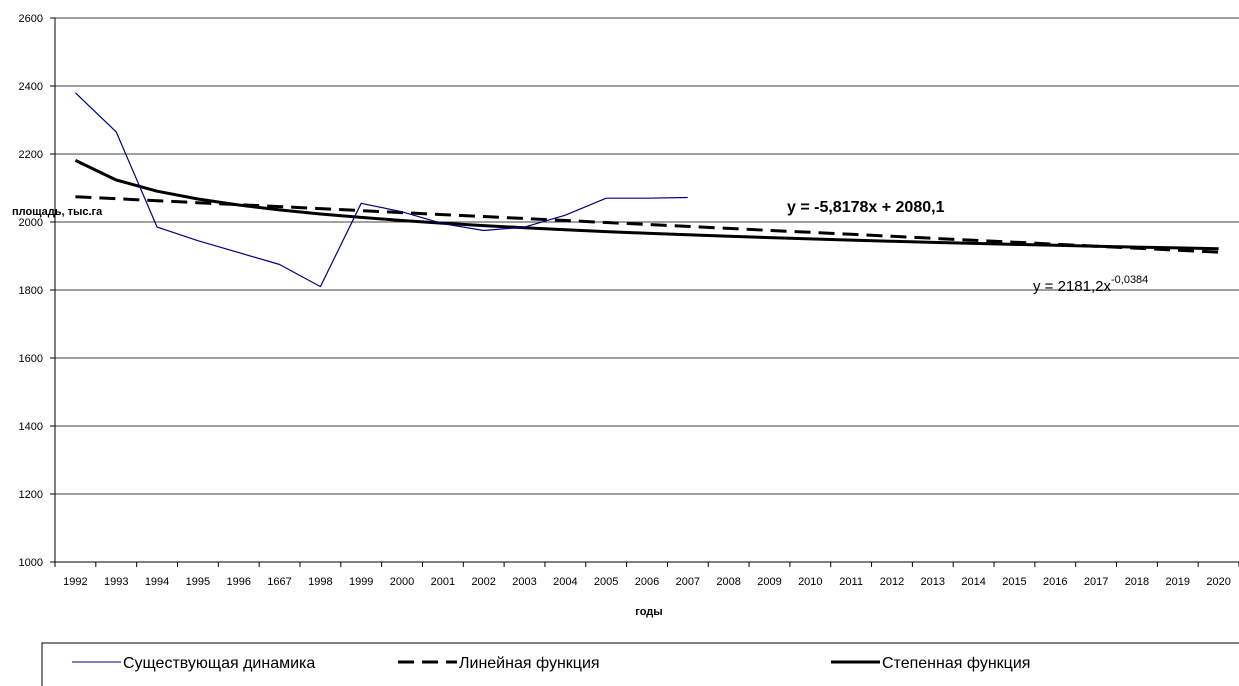 Image resolution: width=1239 pixels, height=686 pixels. What do you see at coordinates (75, 582) in the screenshot?
I see `x-tick-label: 1992` at bounding box center [75, 582].